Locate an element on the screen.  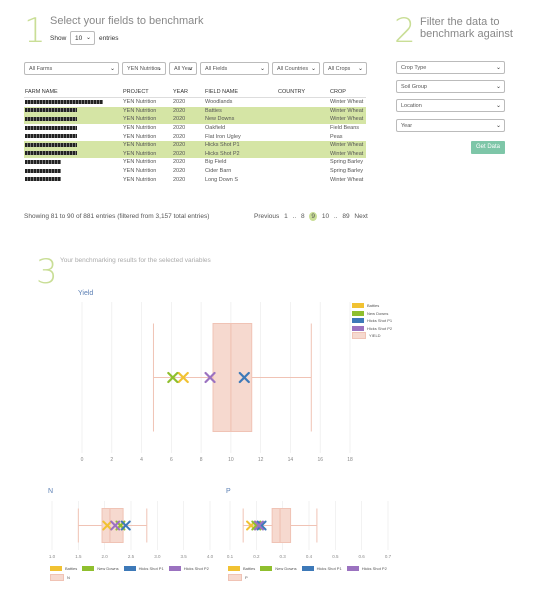
x-tick-label: 2.0 is located at coordinates (105, 556).